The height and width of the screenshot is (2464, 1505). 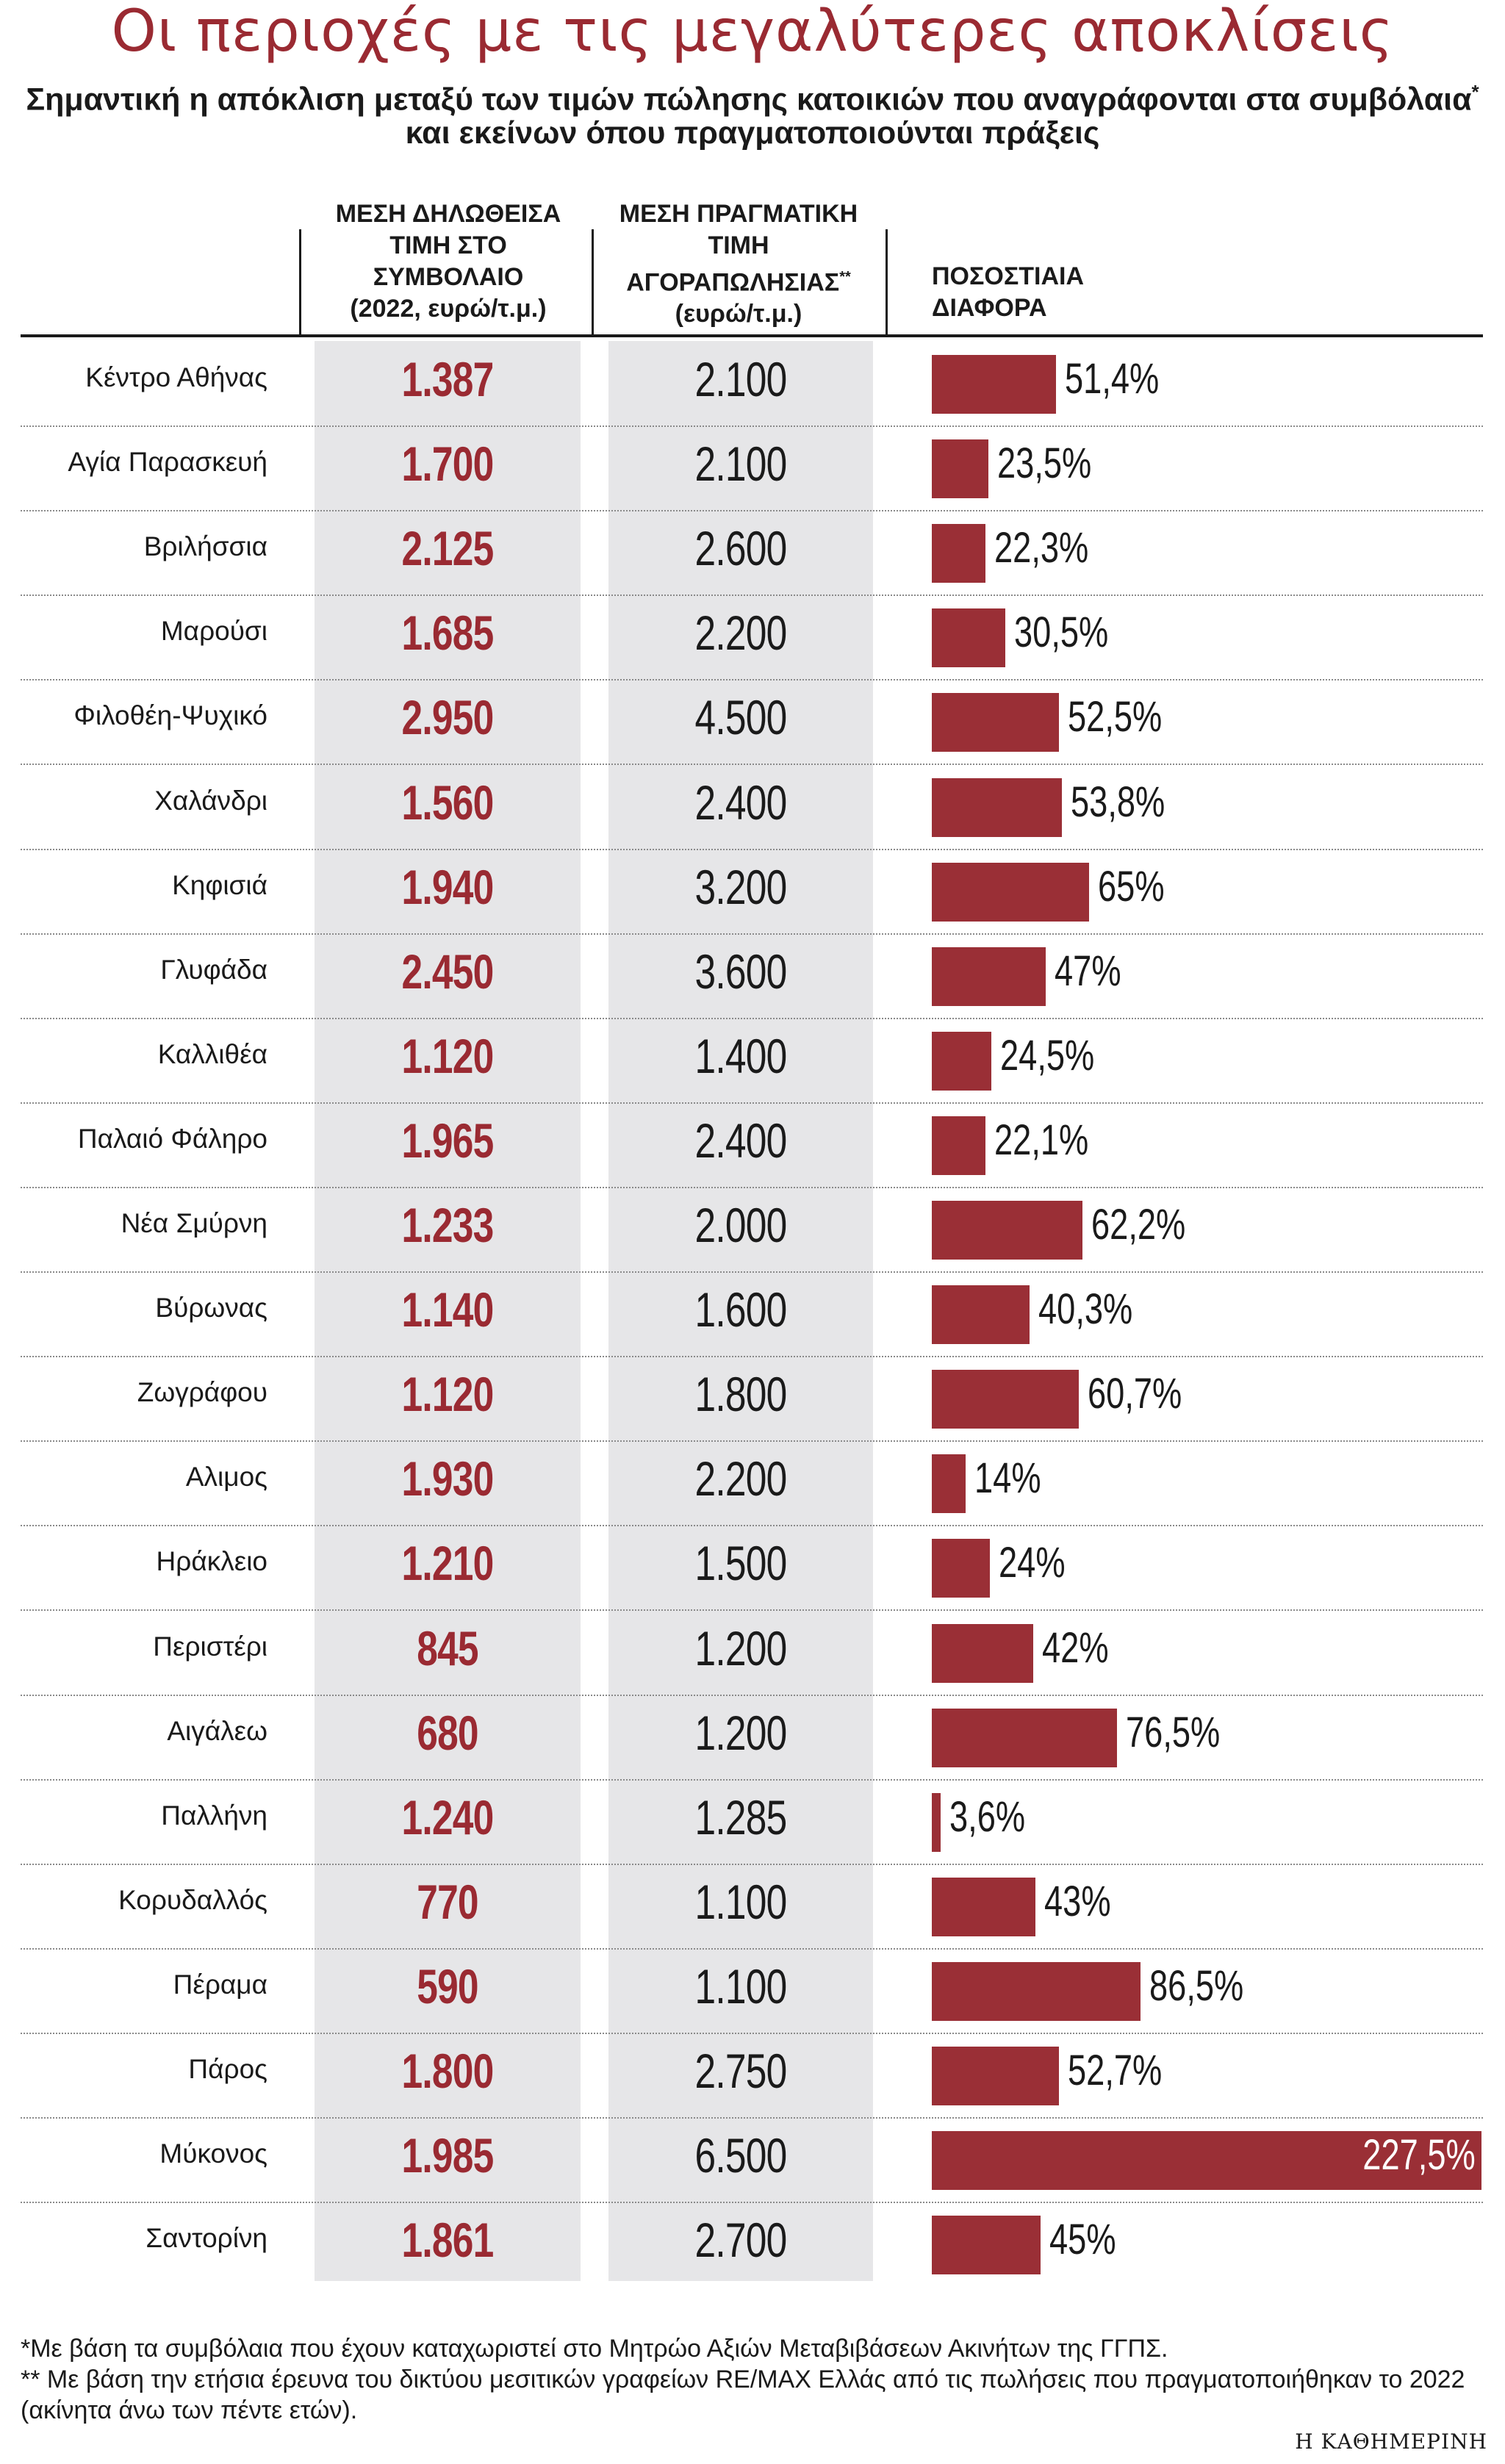 I want to click on table-row: Πάρος 1.800 2.750 52,7%, so click(x=752, y=2076).